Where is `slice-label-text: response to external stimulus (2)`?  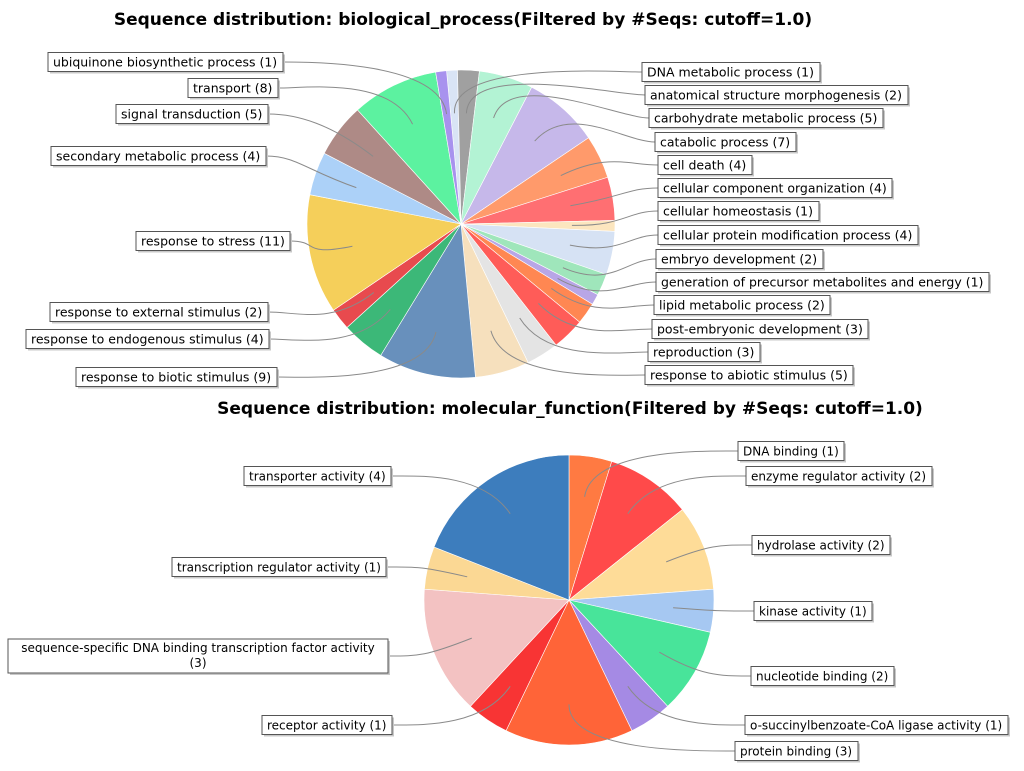 slice-label-text: response to external stimulus (2) is located at coordinates (158, 312).